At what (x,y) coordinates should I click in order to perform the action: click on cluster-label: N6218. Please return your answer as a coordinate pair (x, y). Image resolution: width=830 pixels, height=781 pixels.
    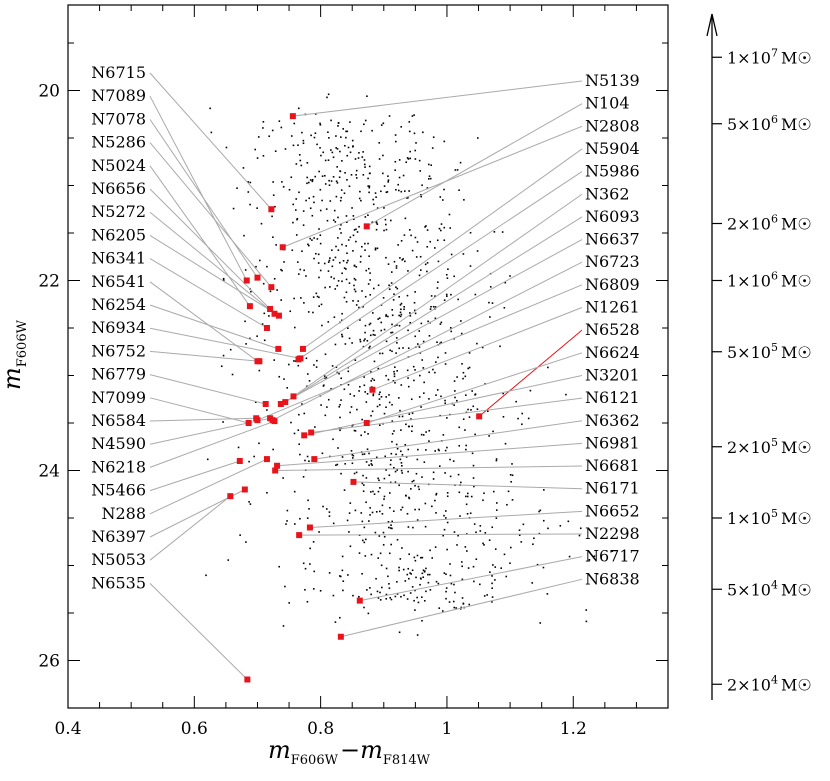
    Looking at the image, I should click on (118, 466).